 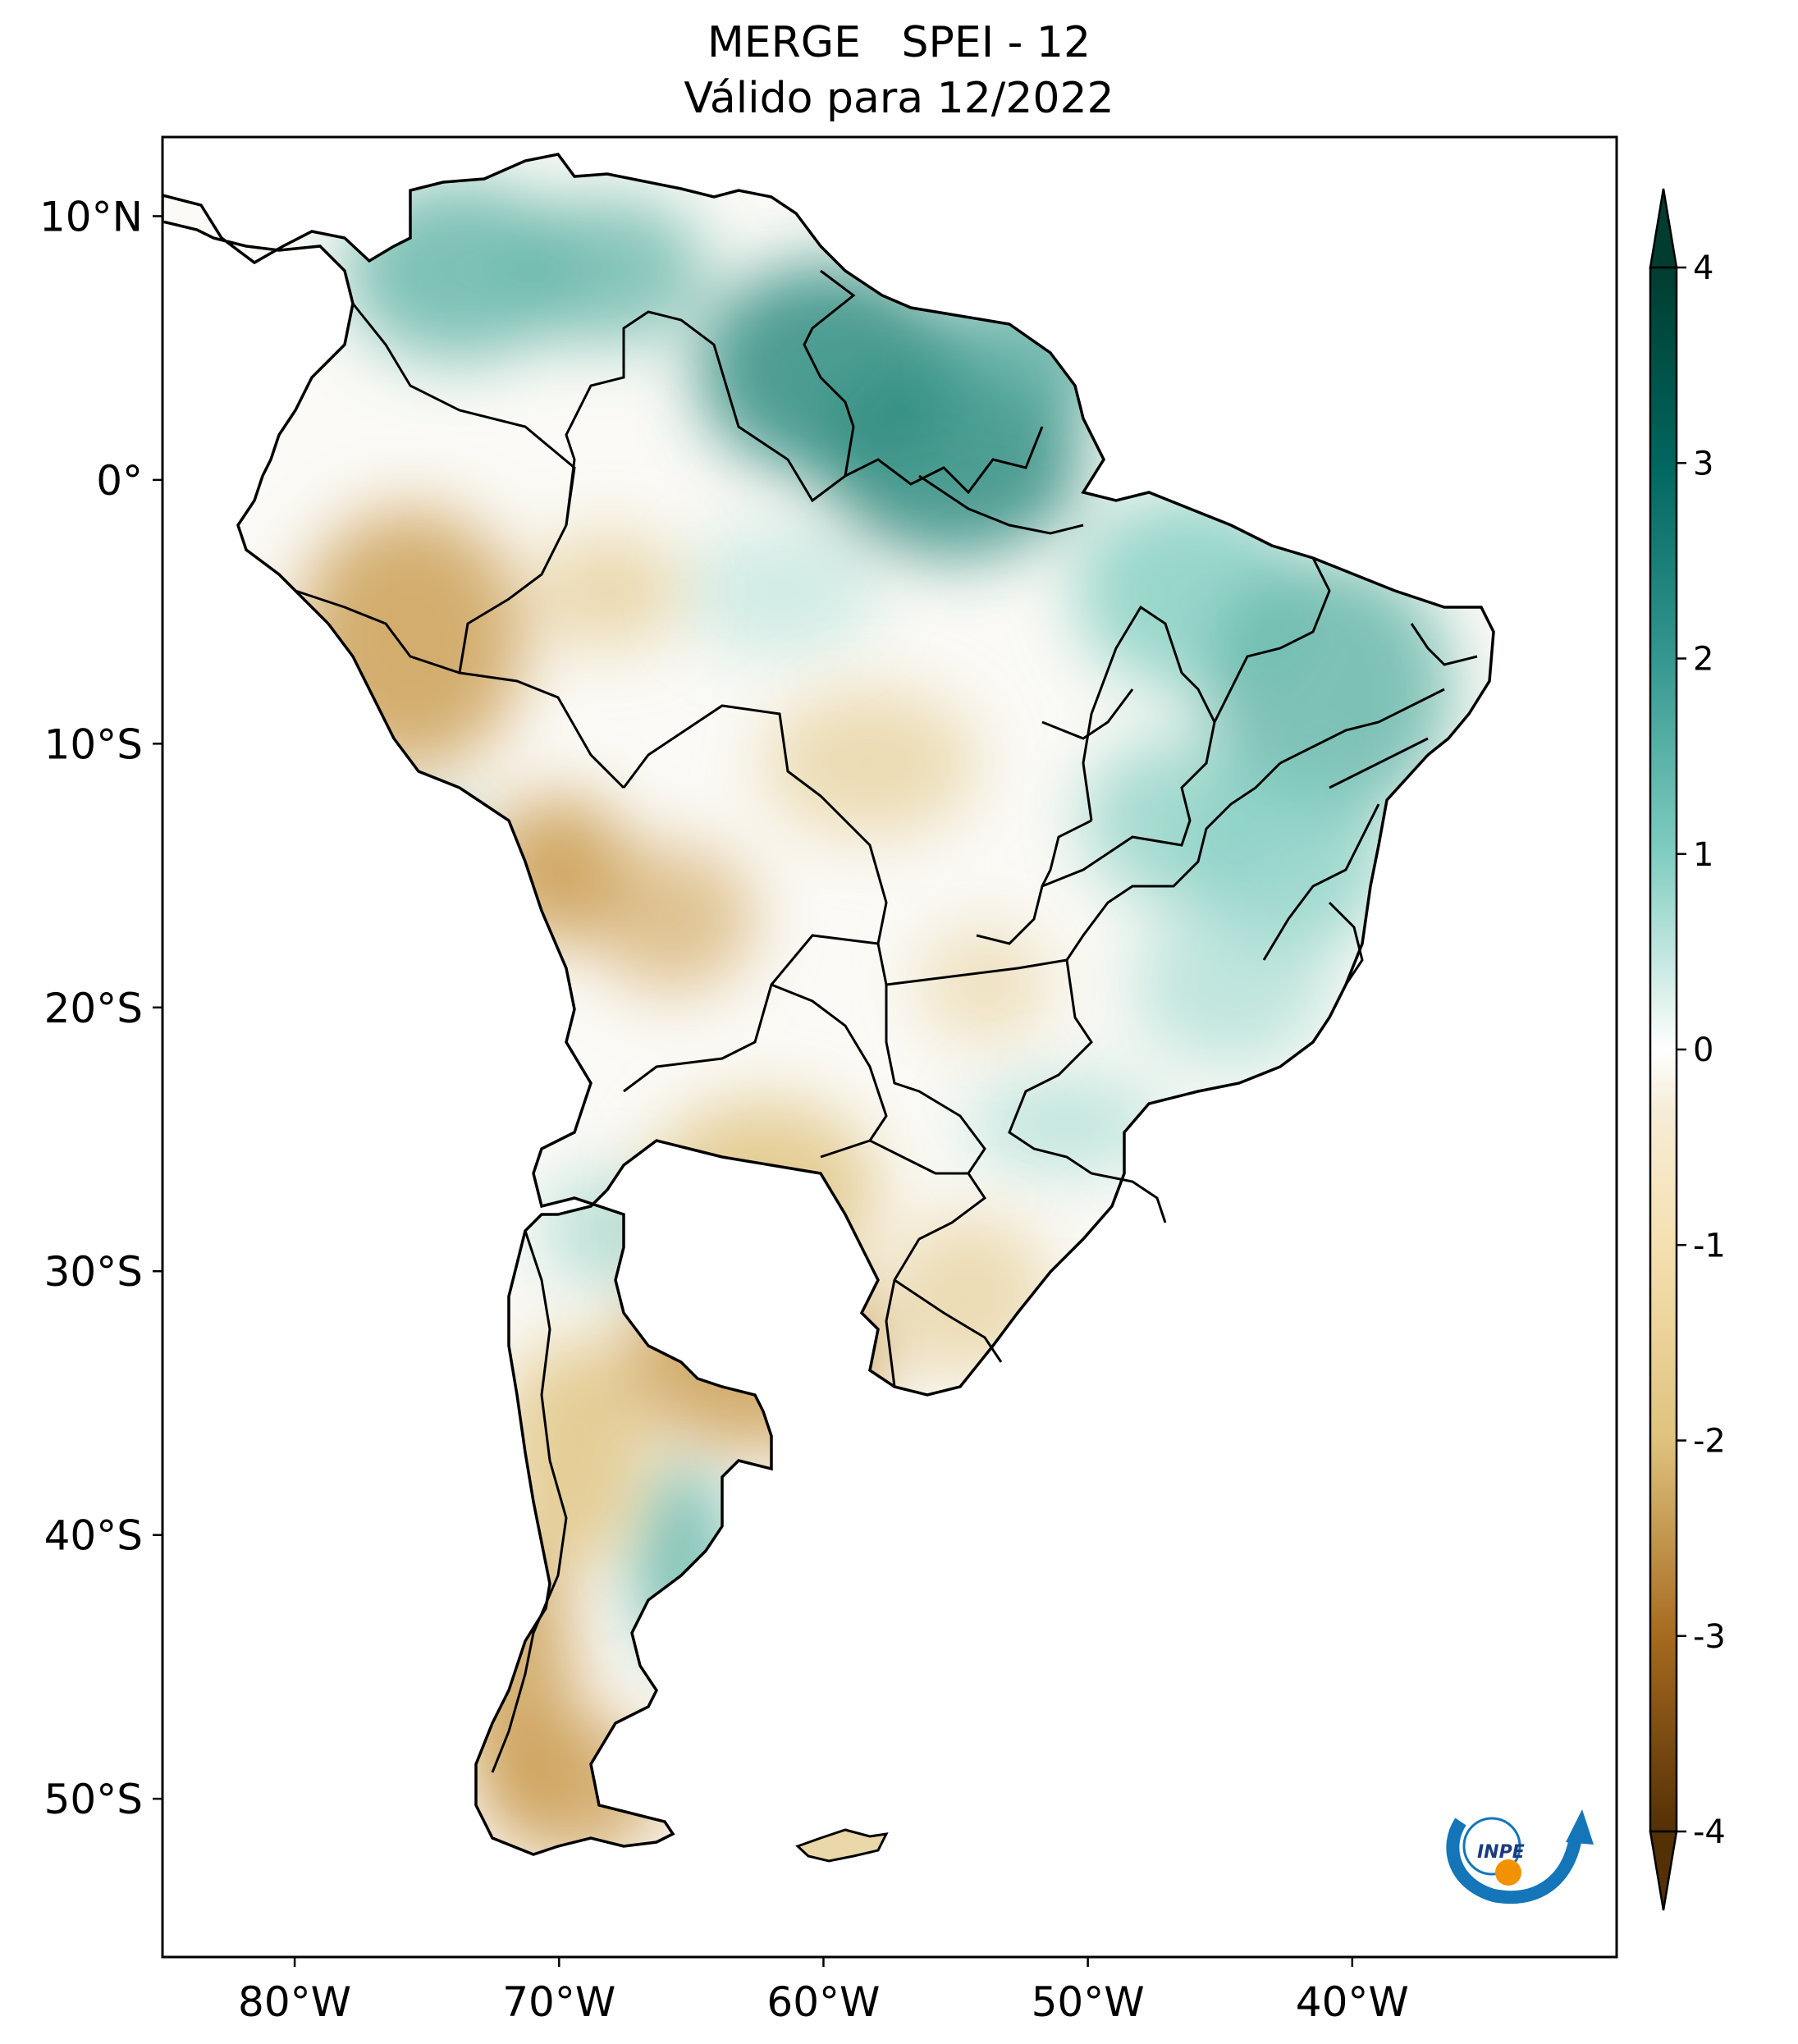 I want to click on colorbar-tick-label: 4, so click(x=1703, y=268).